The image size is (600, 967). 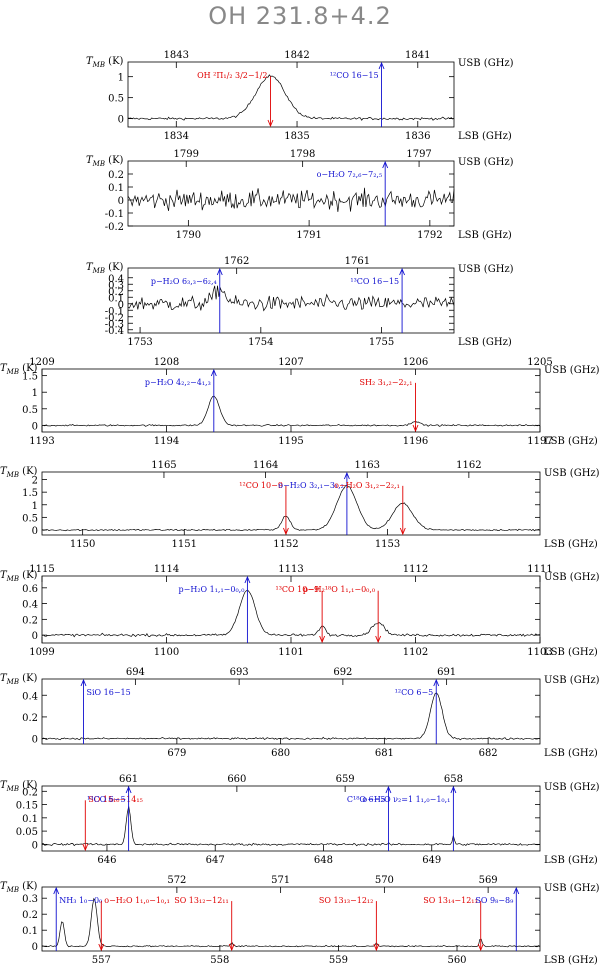 I want to click on usb-tick-label: 1162, so click(x=468, y=465).